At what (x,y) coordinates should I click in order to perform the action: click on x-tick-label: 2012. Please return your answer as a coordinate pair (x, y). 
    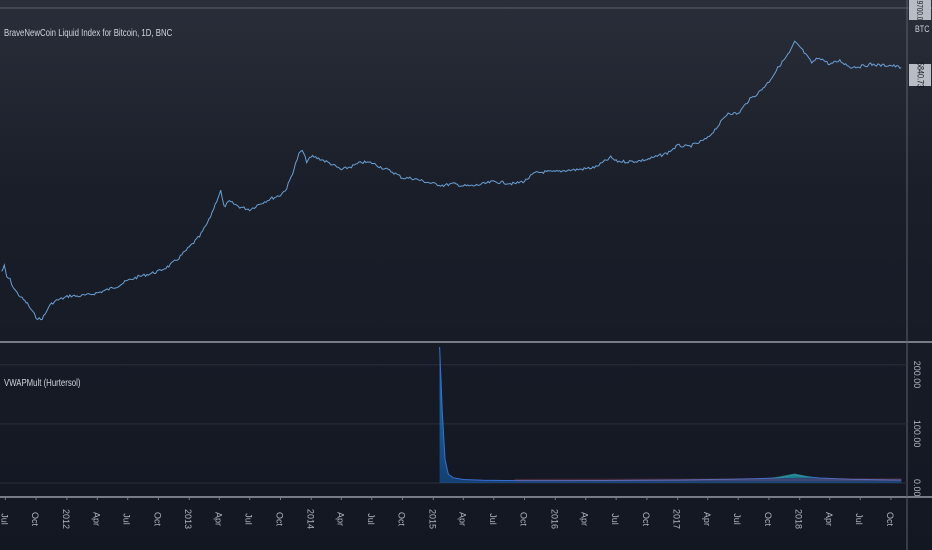
    Looking at the image, I should click on (66, 519).